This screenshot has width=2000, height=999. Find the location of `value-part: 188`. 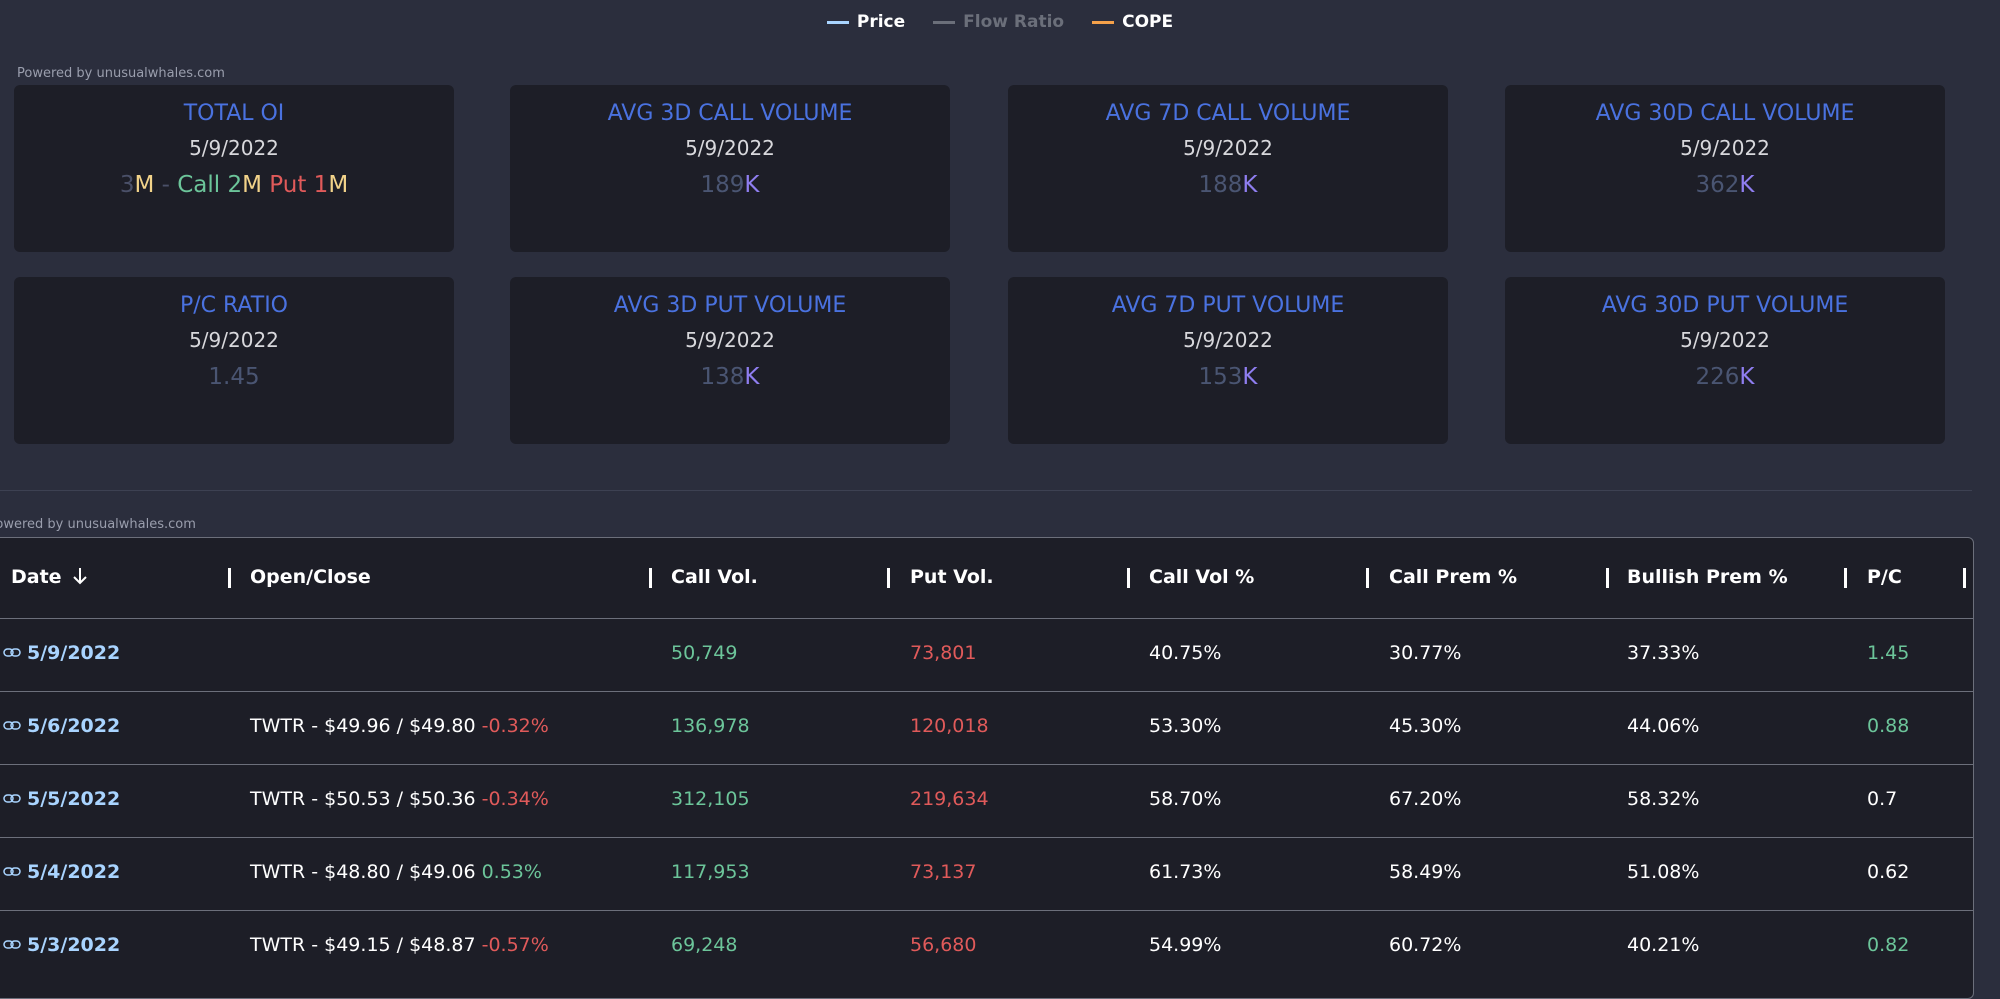

value-part: 188 is located at coordinates (1220, 185).